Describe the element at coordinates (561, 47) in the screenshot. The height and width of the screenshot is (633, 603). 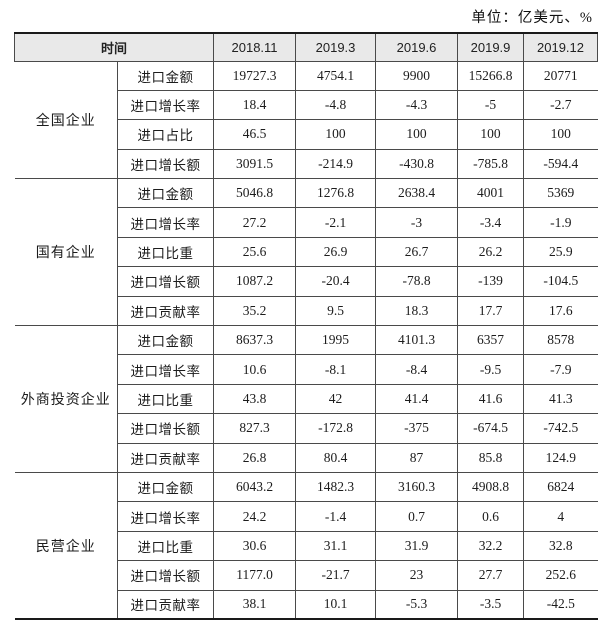
I see `column-header-2019-12: 2019.12` at that location.